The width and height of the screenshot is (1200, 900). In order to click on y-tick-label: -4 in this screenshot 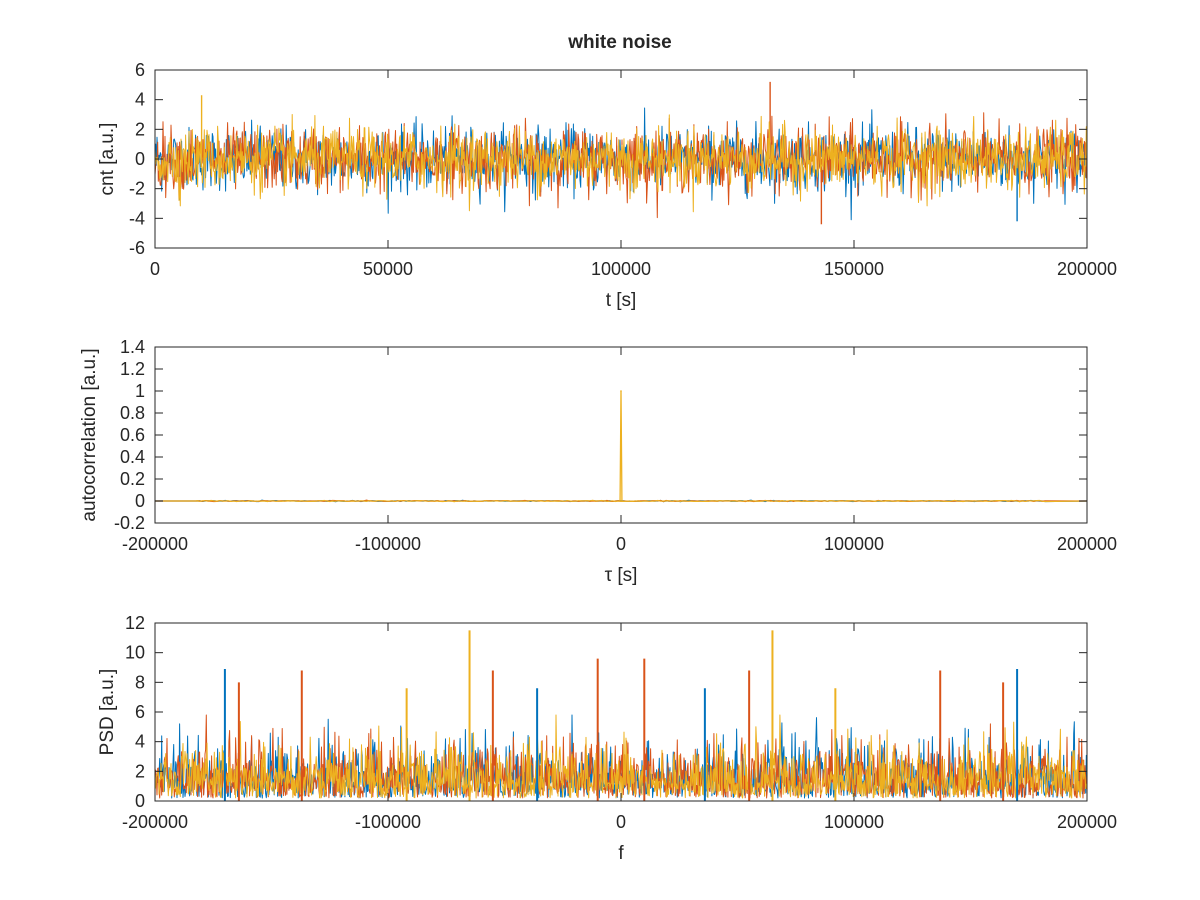, I will do `click(137, 218)`.